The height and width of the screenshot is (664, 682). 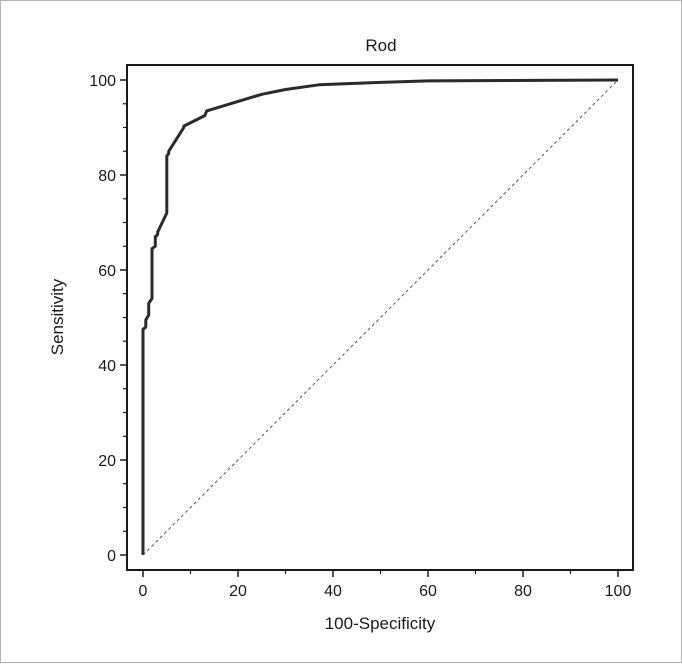 I want to click on x-tick-label: 40, so click(x=333, y=591).